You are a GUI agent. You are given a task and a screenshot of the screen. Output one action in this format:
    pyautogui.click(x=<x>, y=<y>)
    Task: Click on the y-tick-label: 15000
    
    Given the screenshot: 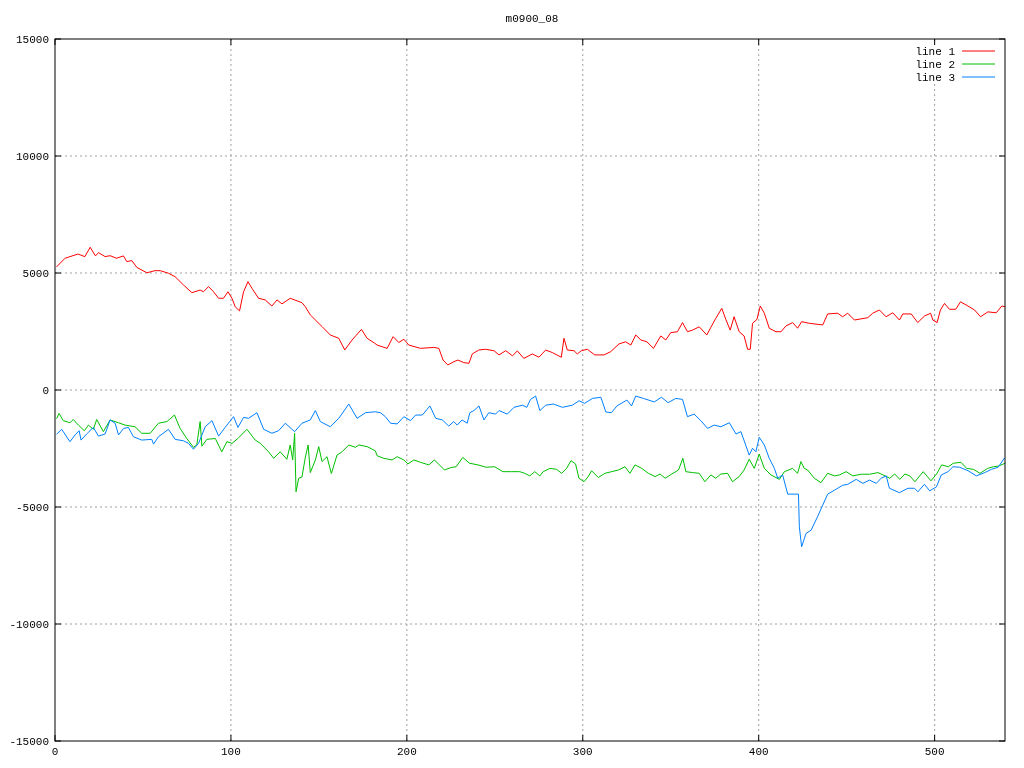 What is the action you would take?
    pyautogui.click(x=32, y=40)
    